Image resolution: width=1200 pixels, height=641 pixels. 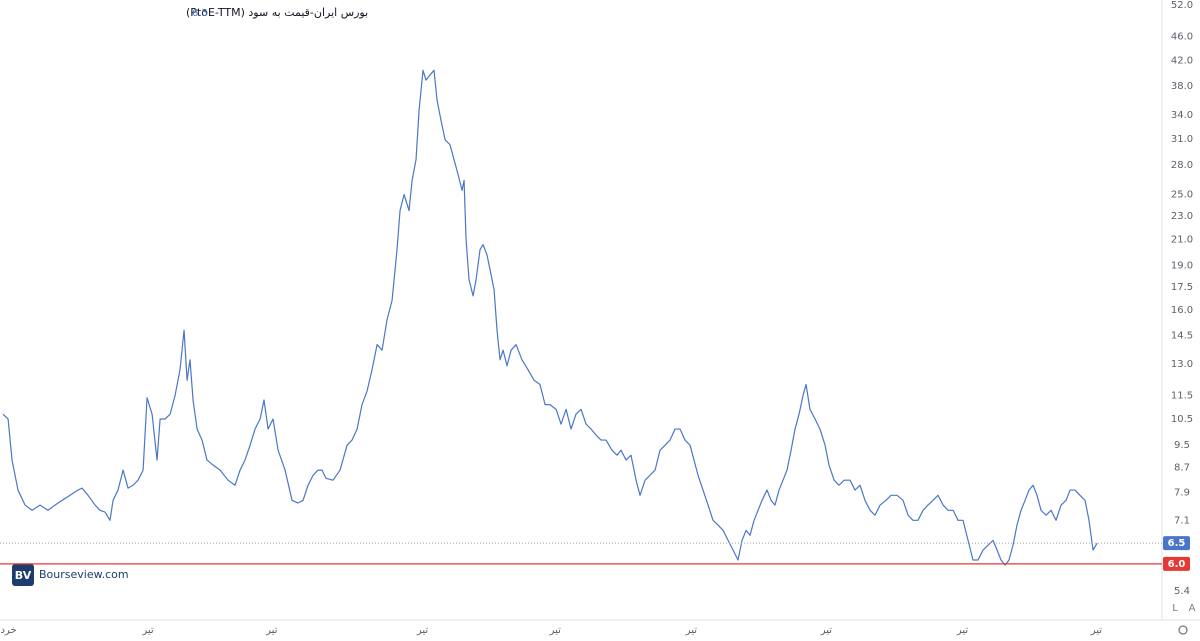 What do you see at coordinates (1182, 195) in the screenshot?
I see `y-tick-label: 25.0` at bounding box center [1182, 195].